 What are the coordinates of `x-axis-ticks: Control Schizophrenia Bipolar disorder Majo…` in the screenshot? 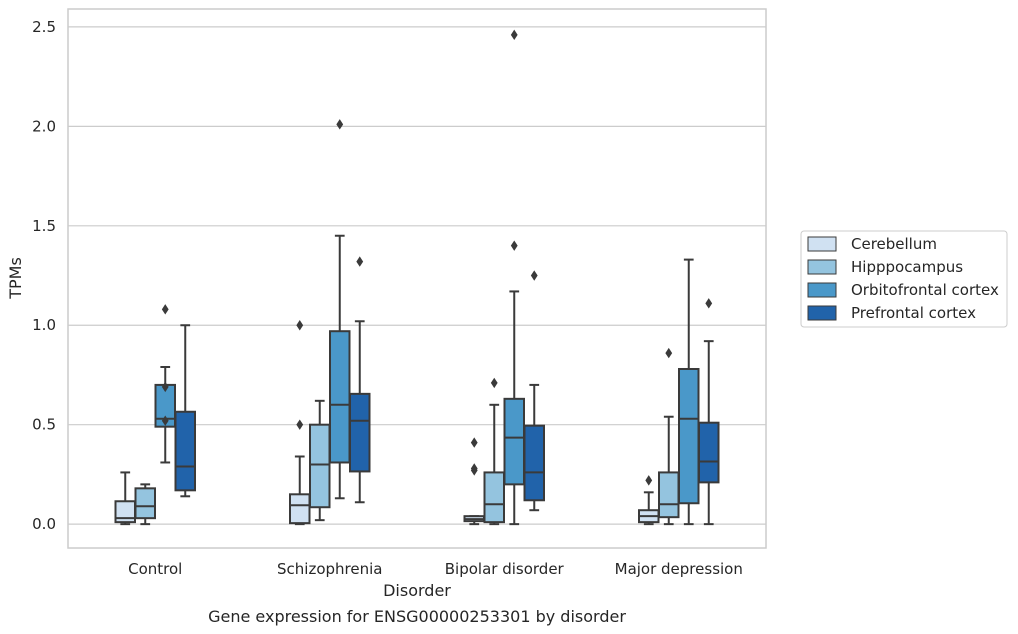 It's located at (435, 569).